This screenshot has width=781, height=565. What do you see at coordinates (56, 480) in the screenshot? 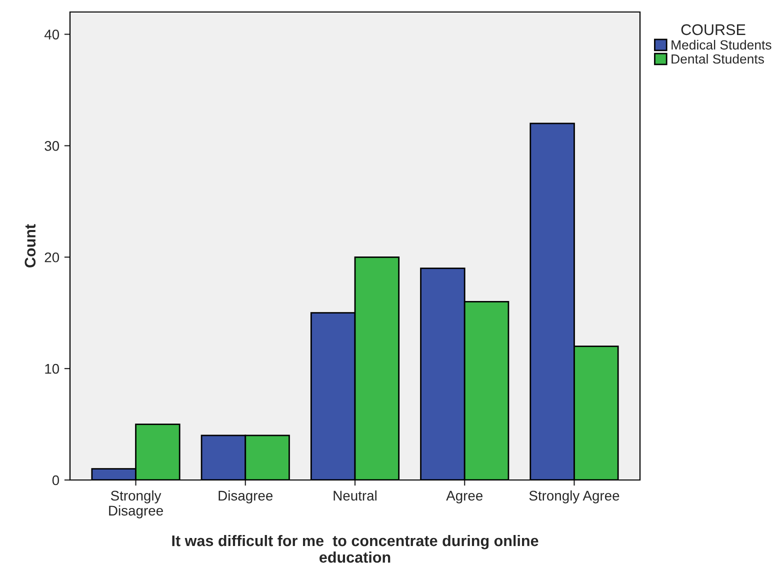
I see `y-tick-label: 0` at bounding box center [56, 480].